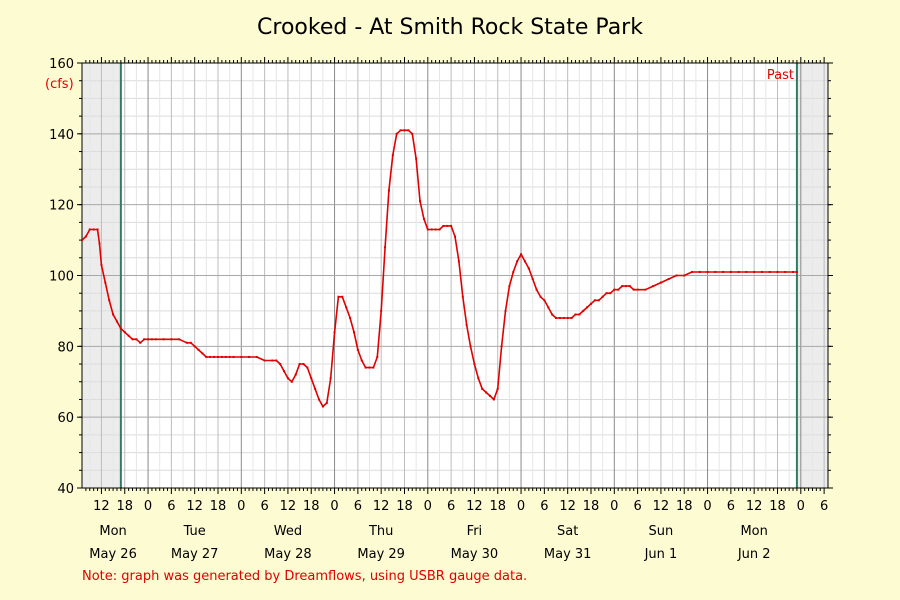 The image size is (900, 600). What do you see at coordinates (568, 554) in the screenshot?
I see `day-date-label: May 31` at bounding box center [568, 554].